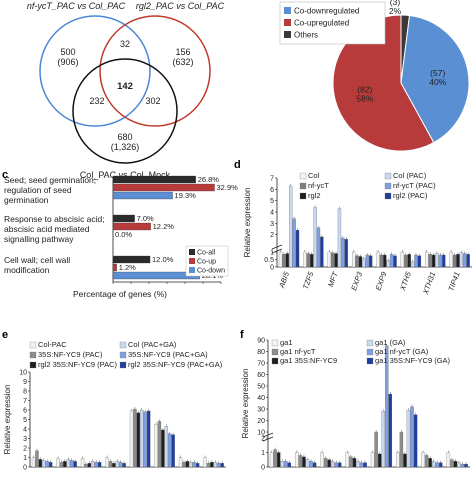  What do you see at coordinates (52, 344) in the screenshot?
I see `legend-entry: Col-PAC` at bounding box center [52, 344].